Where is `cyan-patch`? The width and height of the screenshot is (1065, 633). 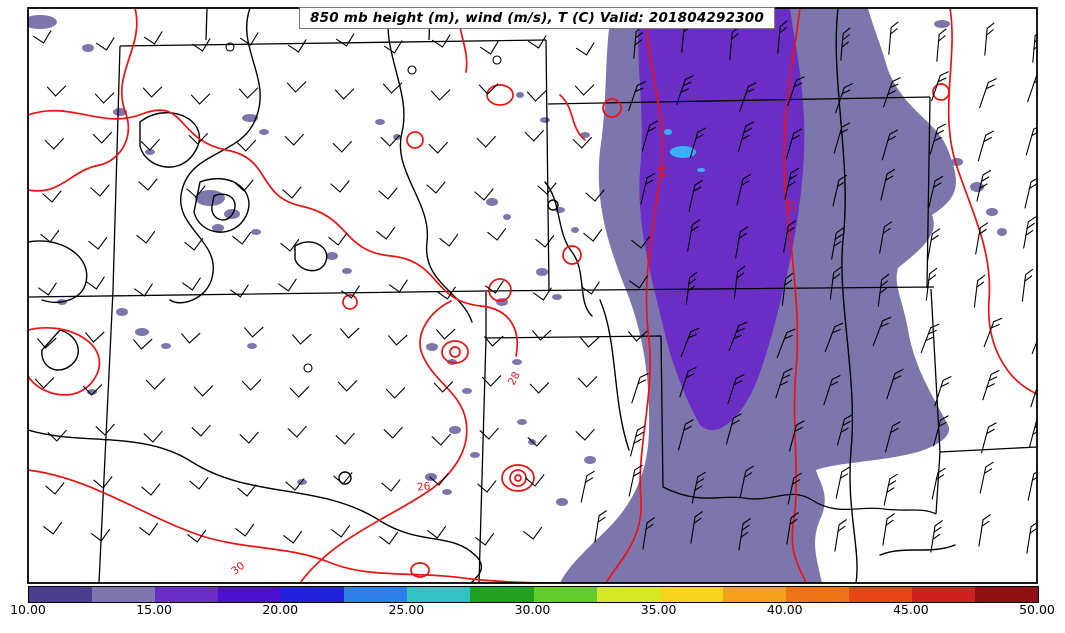
cyan-patch is located at coordinates (701, 170).